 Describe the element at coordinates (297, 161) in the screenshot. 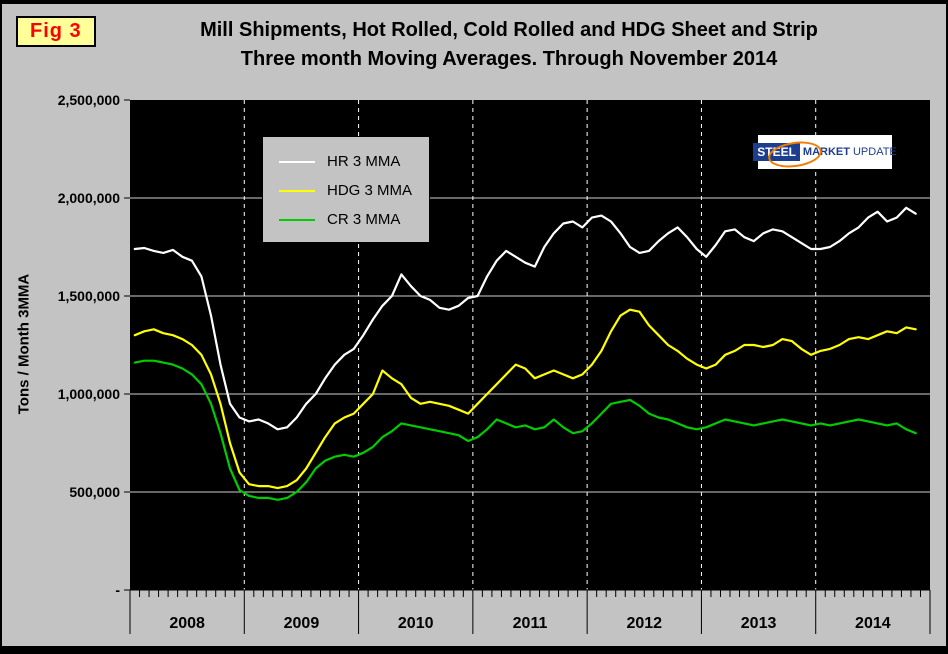

I see `hr-line-swatch` at that location.